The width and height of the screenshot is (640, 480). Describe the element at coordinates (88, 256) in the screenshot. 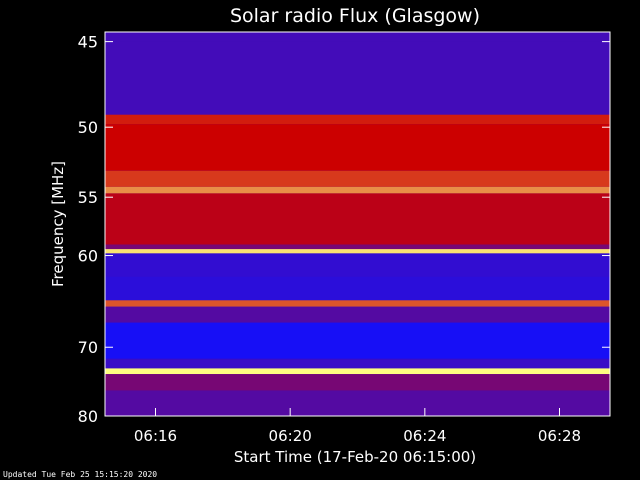

I see `y-tick-label: 60` at that location.